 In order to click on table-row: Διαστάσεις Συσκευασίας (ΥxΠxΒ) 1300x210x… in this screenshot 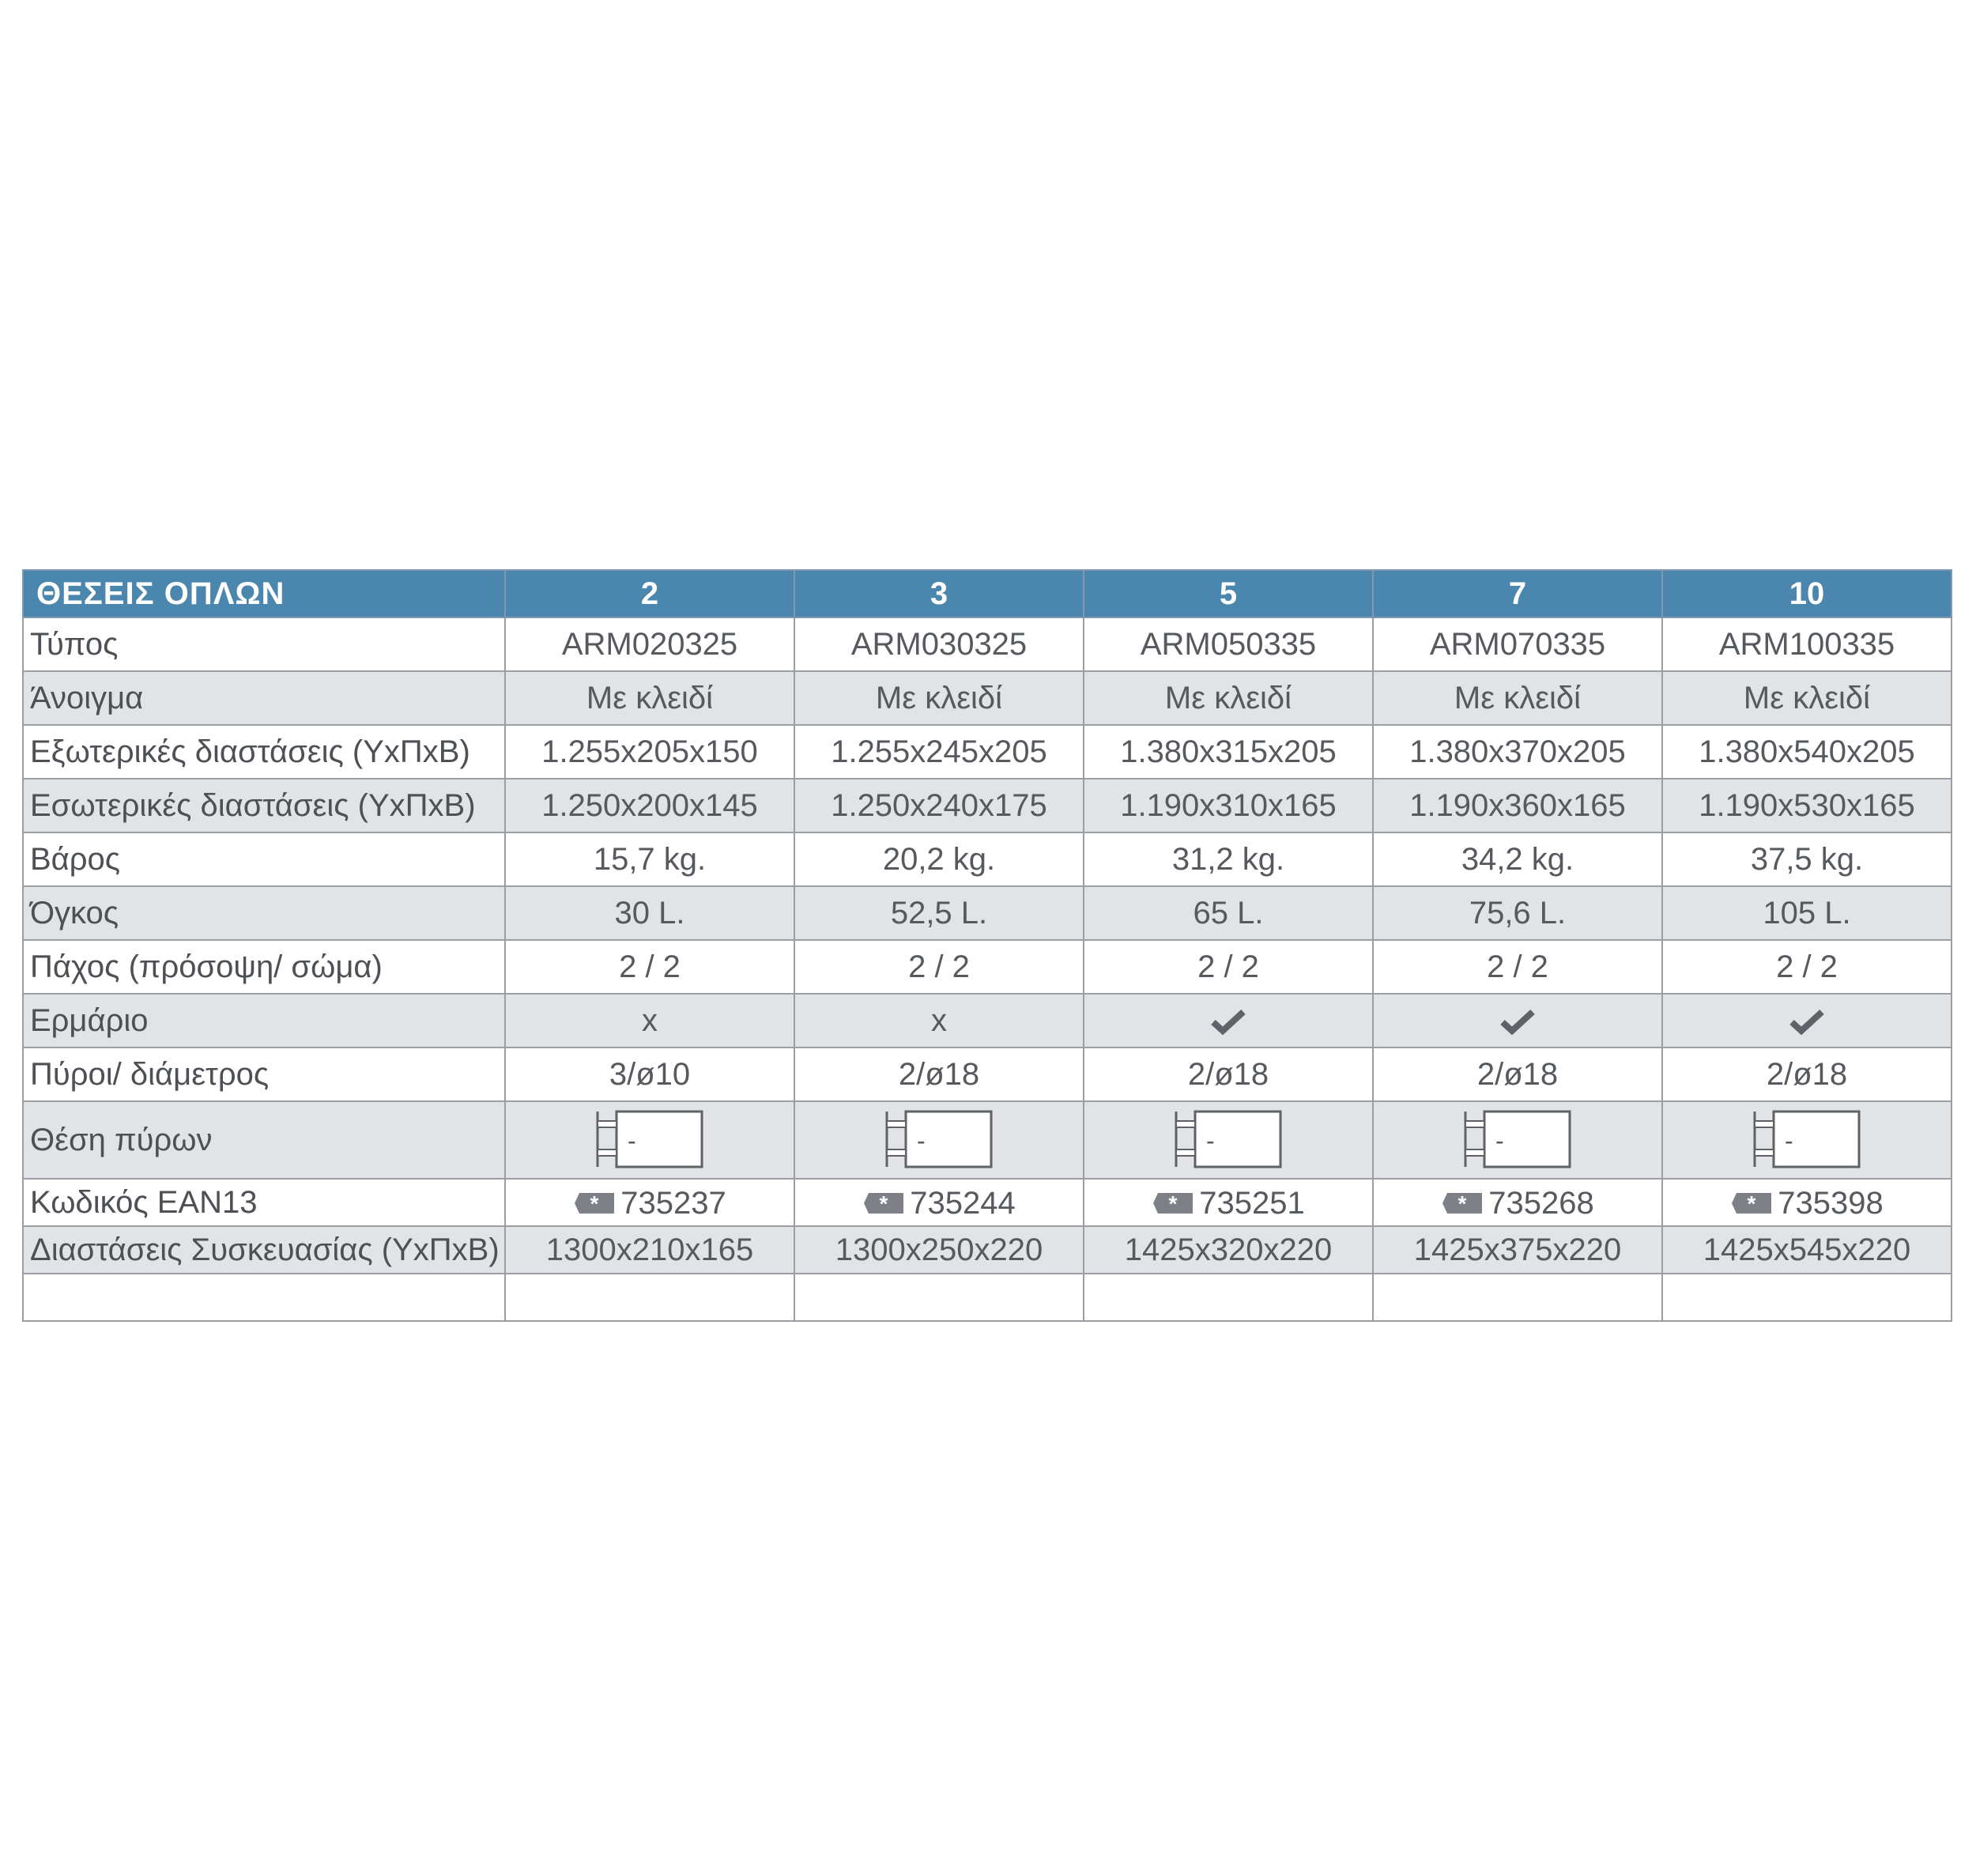, I will do `click(987, 1250)`.